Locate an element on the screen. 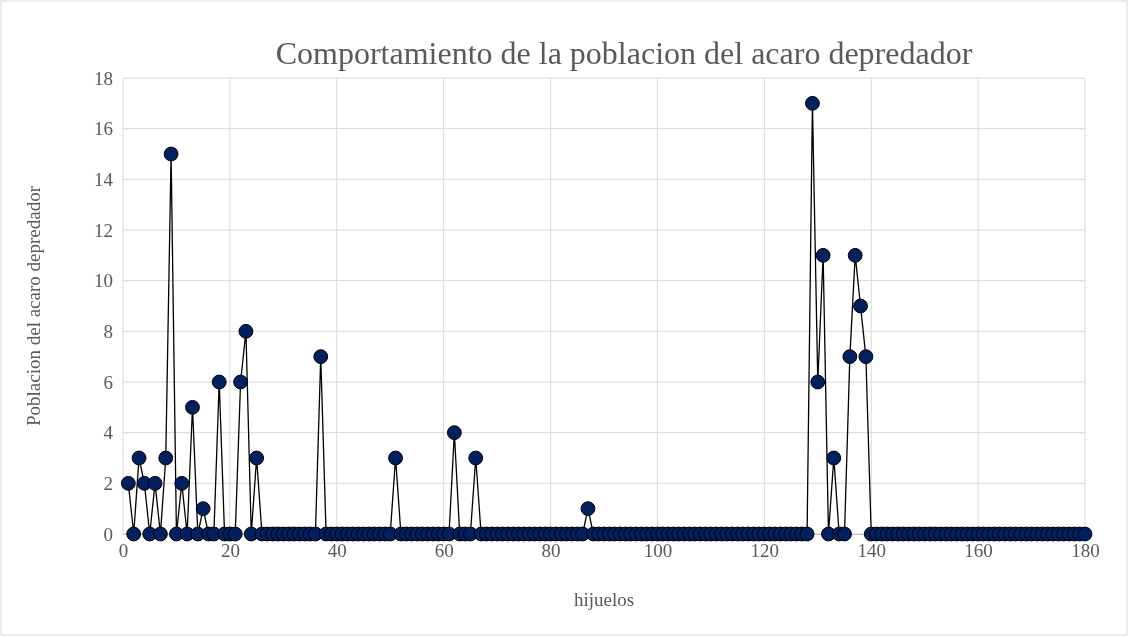 The image size is (1130, 638). y-tick-label: 12 is located at coordinates (103, 230).